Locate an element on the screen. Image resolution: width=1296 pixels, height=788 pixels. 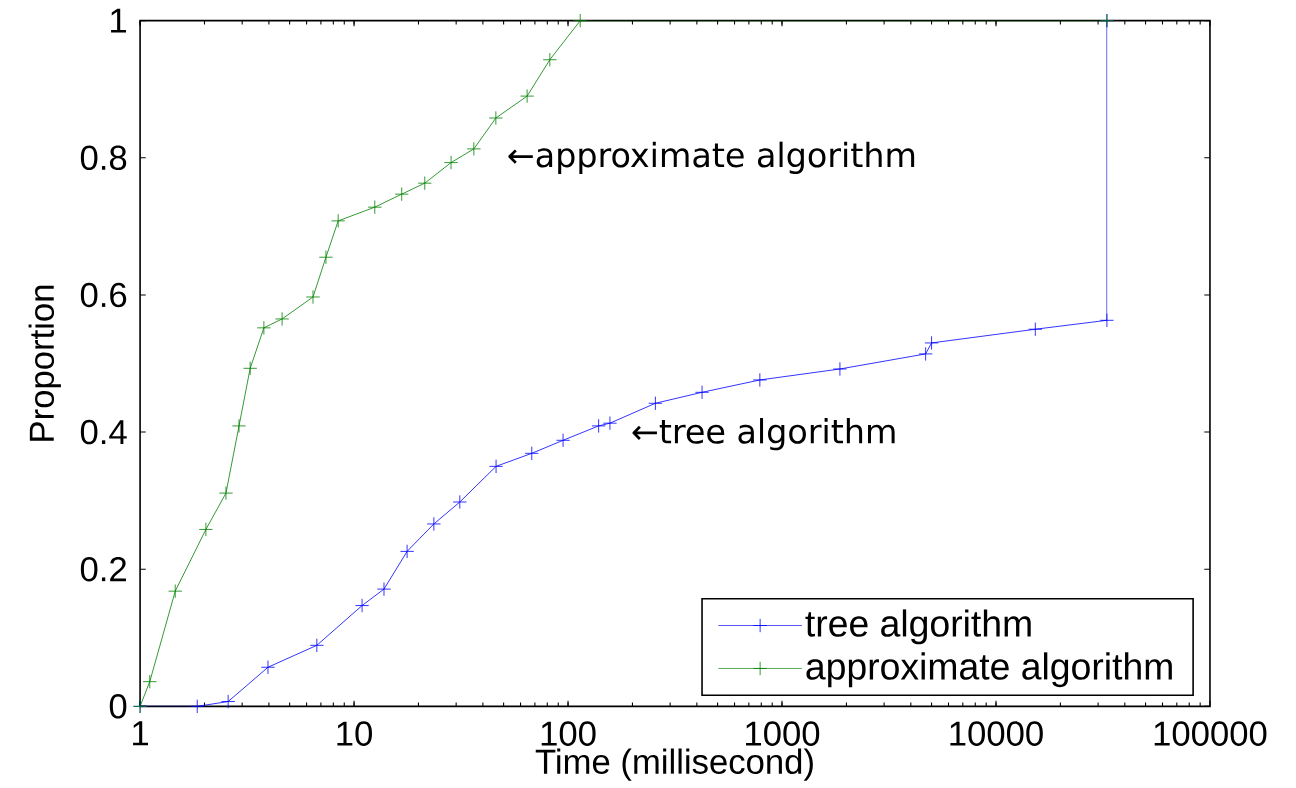
y-tick-label: 0.6 is located at coordinates (103, 295).